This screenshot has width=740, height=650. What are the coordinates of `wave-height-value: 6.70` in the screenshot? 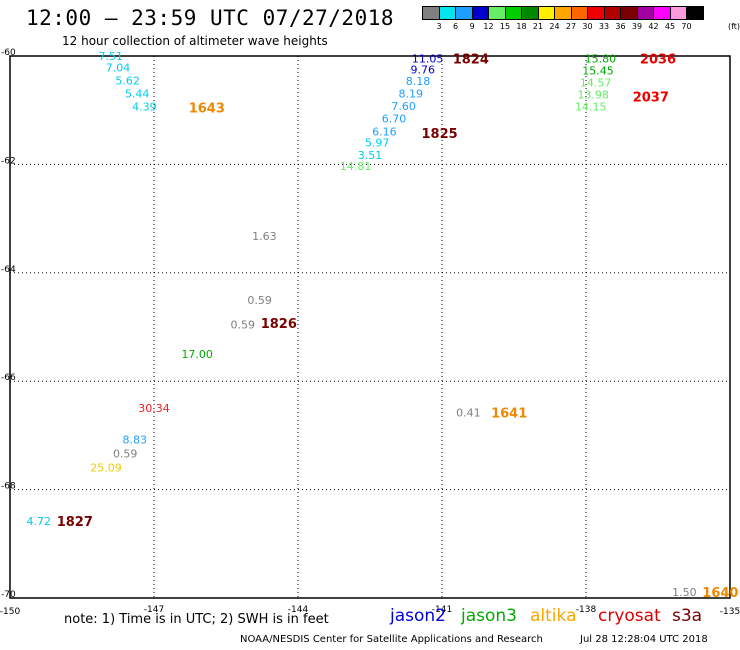 It's located at (394, 118).